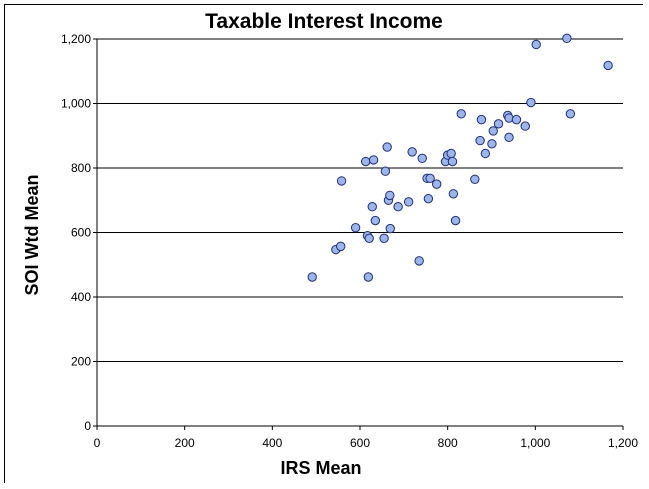 Image resolution: width=649 pixels, height=489 pixels. Describe the element at coordinates (535, 443) in the screenshot. I see `x-tick-label: 1,000` at that location.